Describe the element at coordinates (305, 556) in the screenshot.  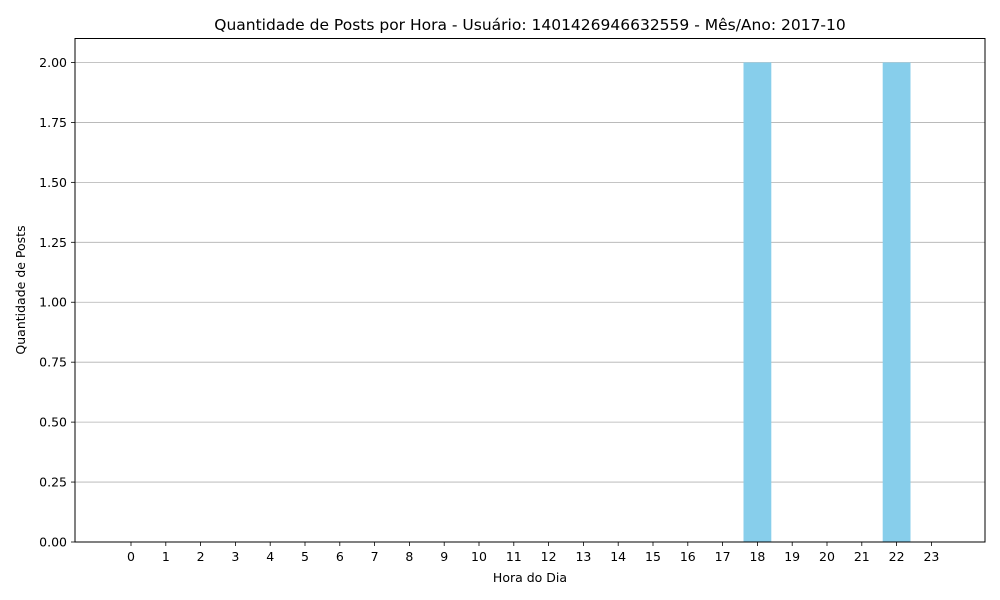
I see `x-tick-label: 5` at that location.